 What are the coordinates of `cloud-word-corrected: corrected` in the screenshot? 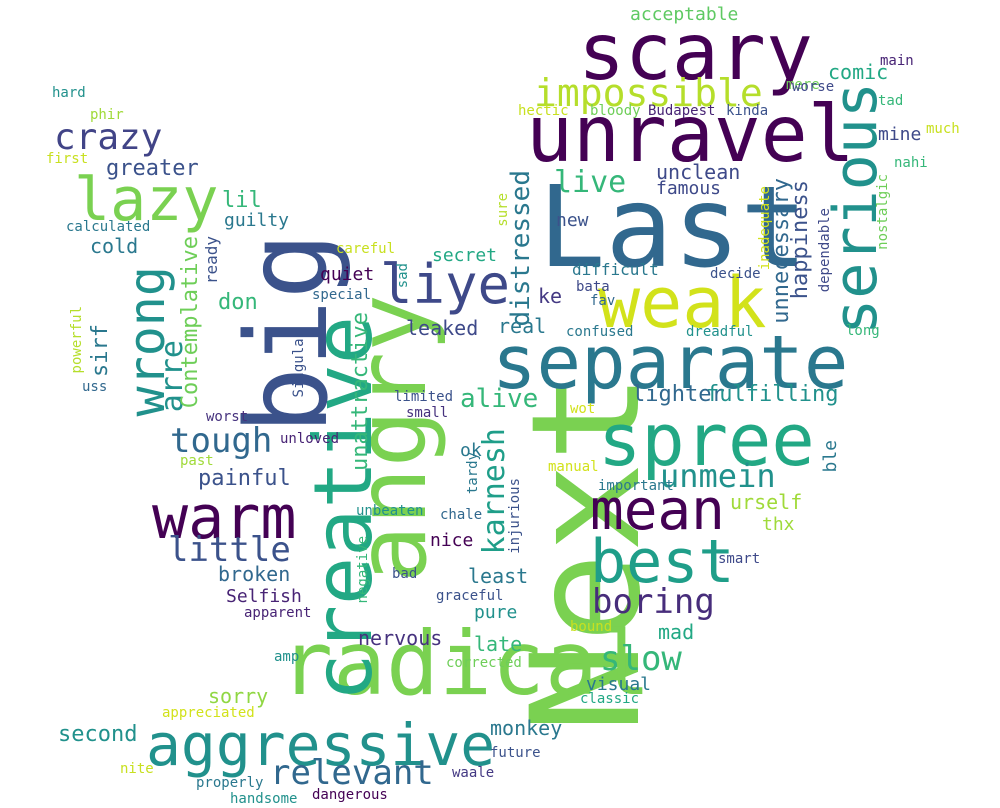 It's located at (484, 663).